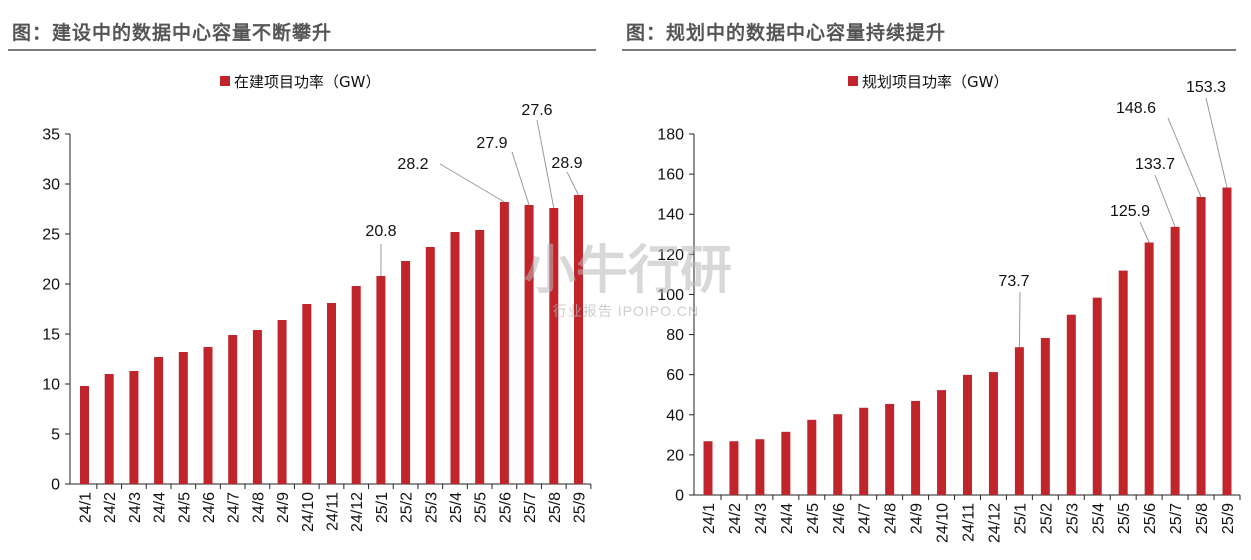  I want to click on y-tick-label: 15, so click(51, 335).